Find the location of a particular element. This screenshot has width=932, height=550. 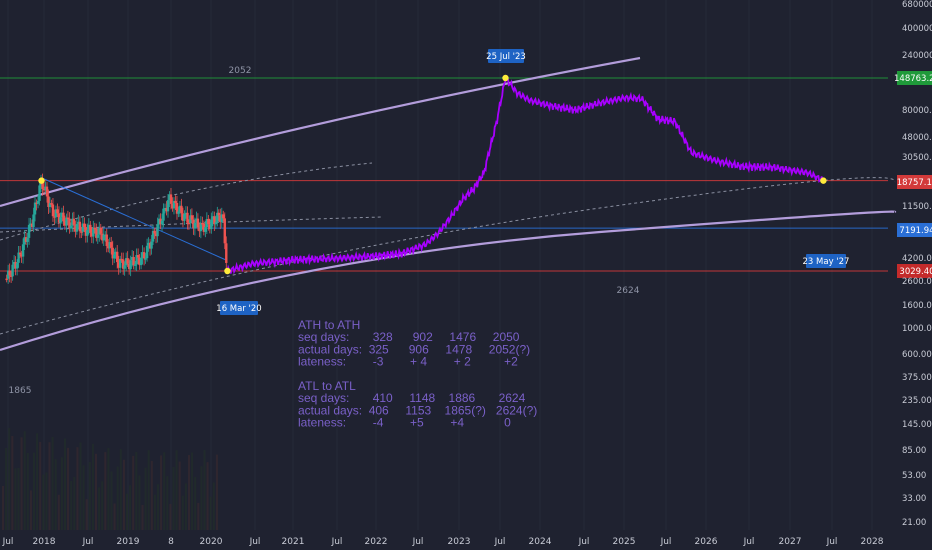

stats-line: seq days: 410 1148 1886 2624 is located at coordinates (412, 398).